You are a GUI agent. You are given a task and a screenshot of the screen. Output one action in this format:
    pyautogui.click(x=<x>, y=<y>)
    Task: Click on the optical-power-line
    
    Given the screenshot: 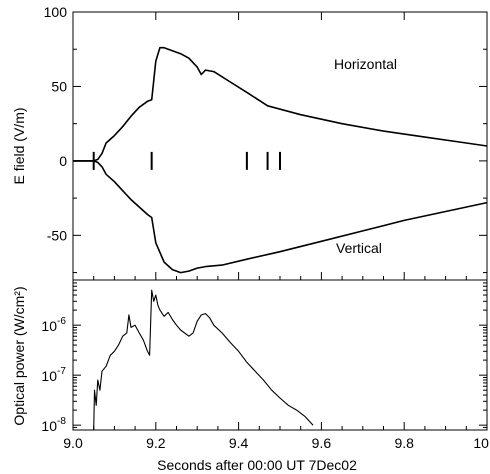 What is the action you would take?
    pyautogui.click(x=203, y=360)
    